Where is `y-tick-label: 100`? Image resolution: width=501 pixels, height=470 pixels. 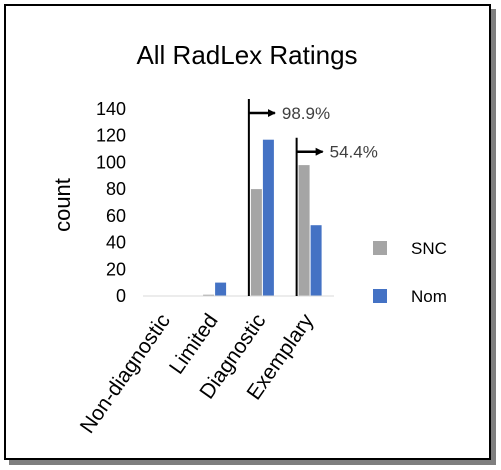 y-tick-label: 100 is located at coordinates (111, 162).